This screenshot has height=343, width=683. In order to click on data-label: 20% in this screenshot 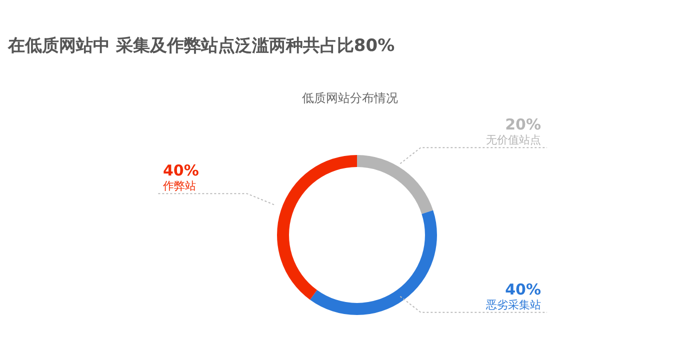, I will do `click(523, 125)`.